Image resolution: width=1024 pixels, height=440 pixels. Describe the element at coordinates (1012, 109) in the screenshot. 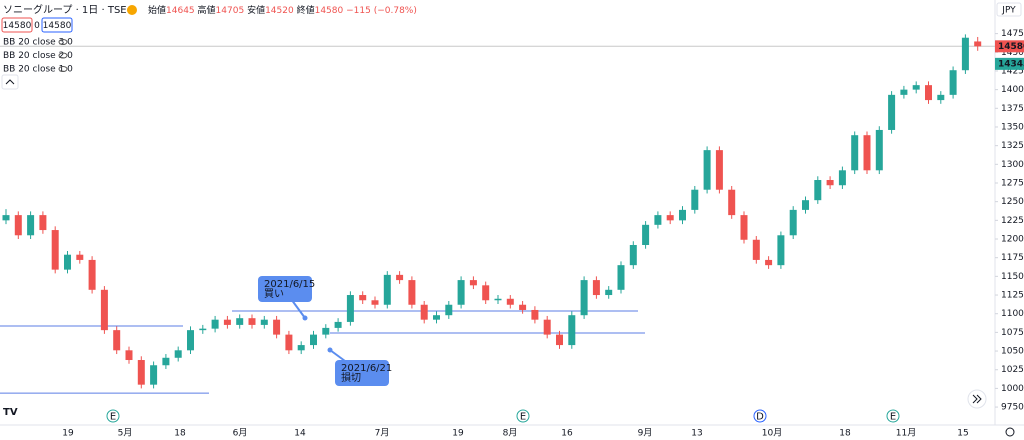

I see `y-tick-label: 13750` at that location.